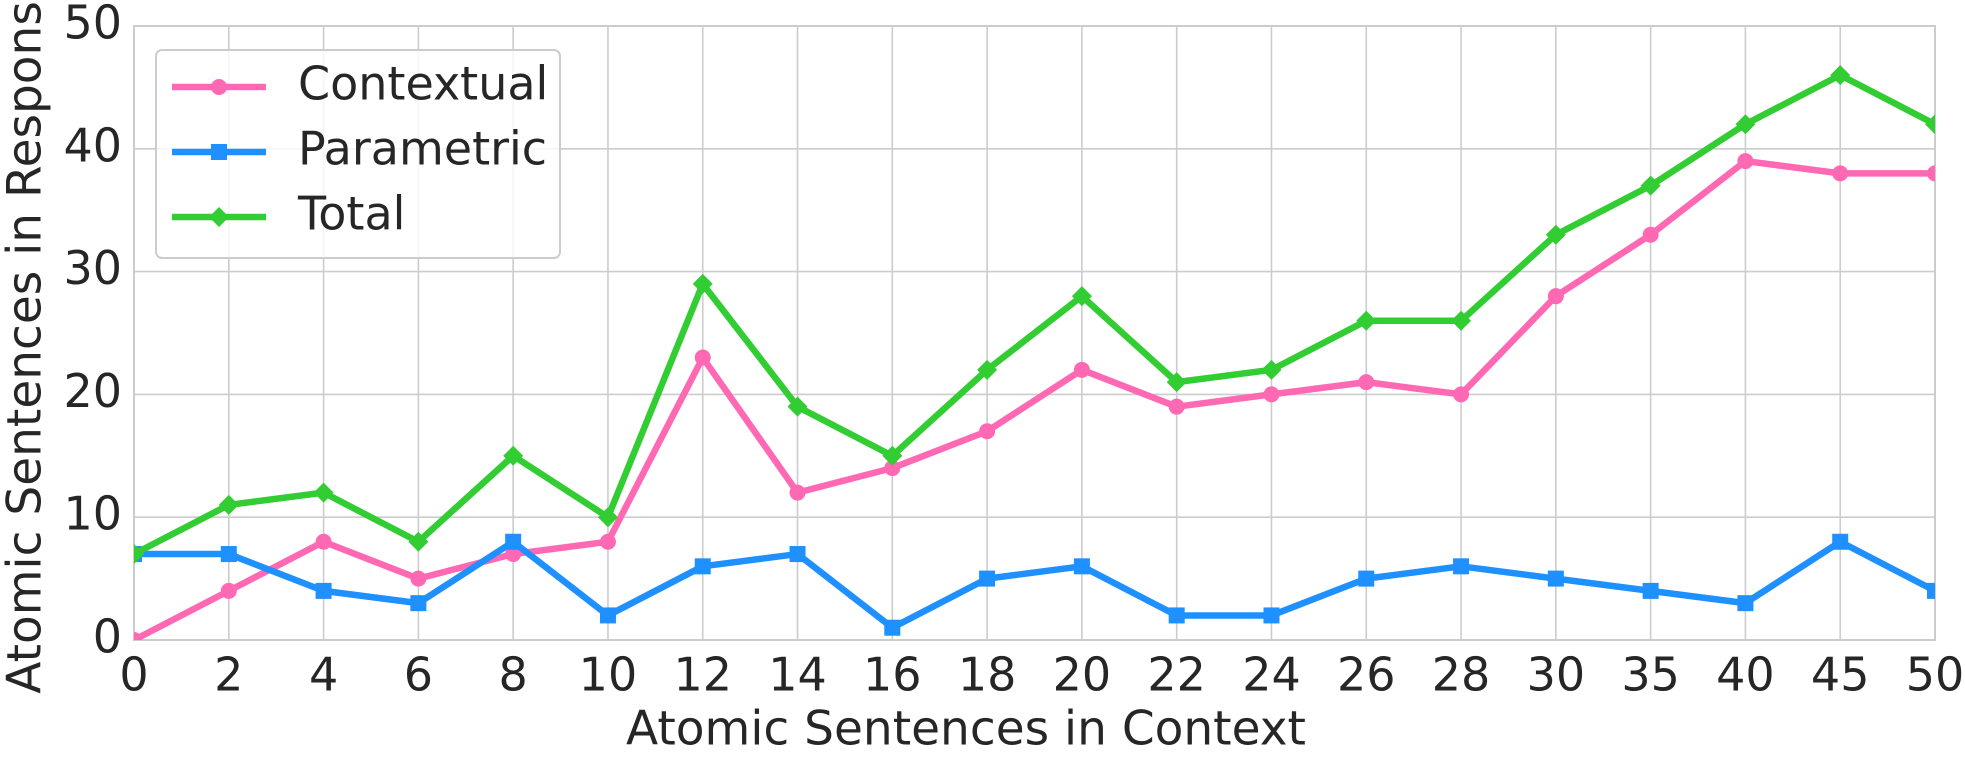 The image size is (1965, 766). I want to click on x-tick-label: 22, so click(1176, 675).